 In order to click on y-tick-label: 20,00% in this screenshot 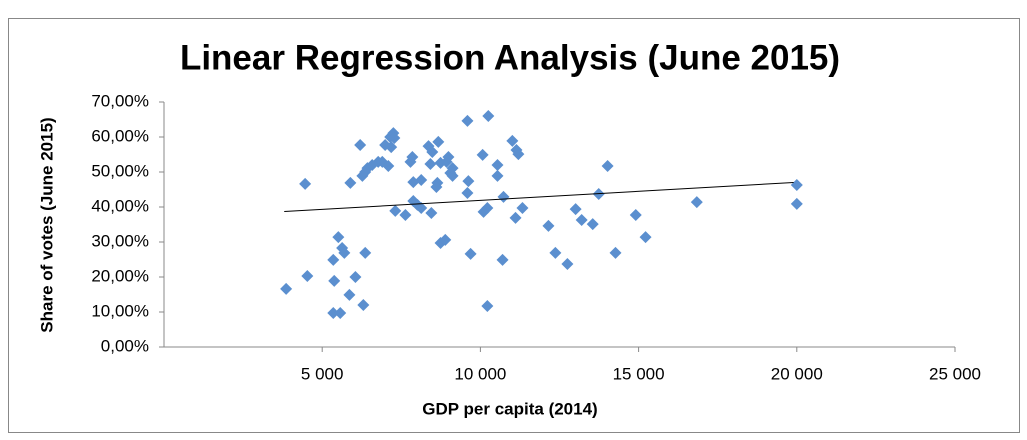, I will do `click(120, 275)`.